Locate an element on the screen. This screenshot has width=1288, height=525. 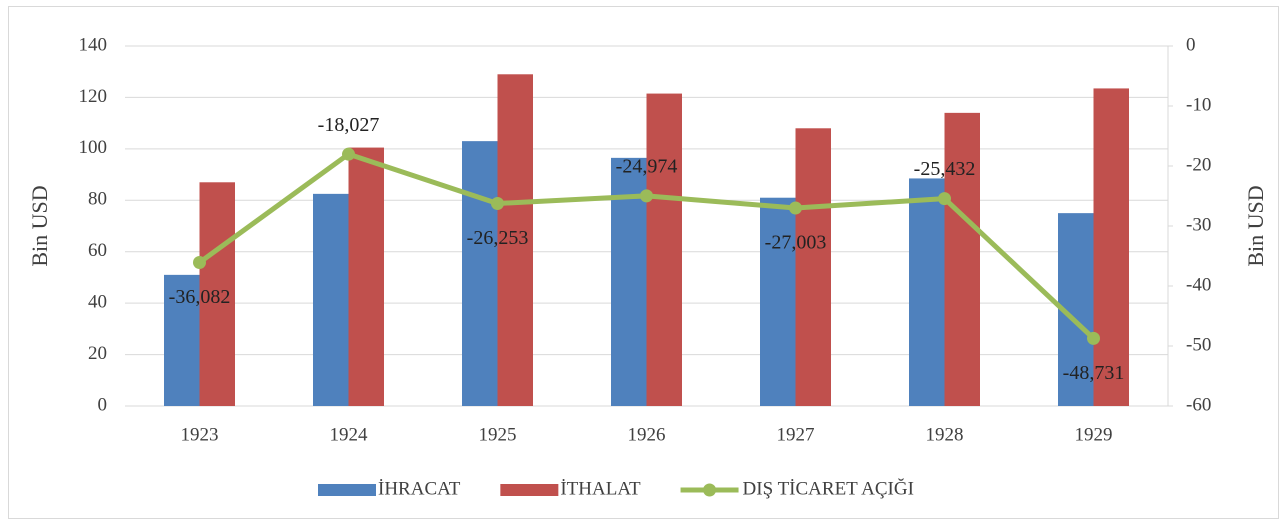
y2-tick-label: 0 is located at coordinates (1191, 44).